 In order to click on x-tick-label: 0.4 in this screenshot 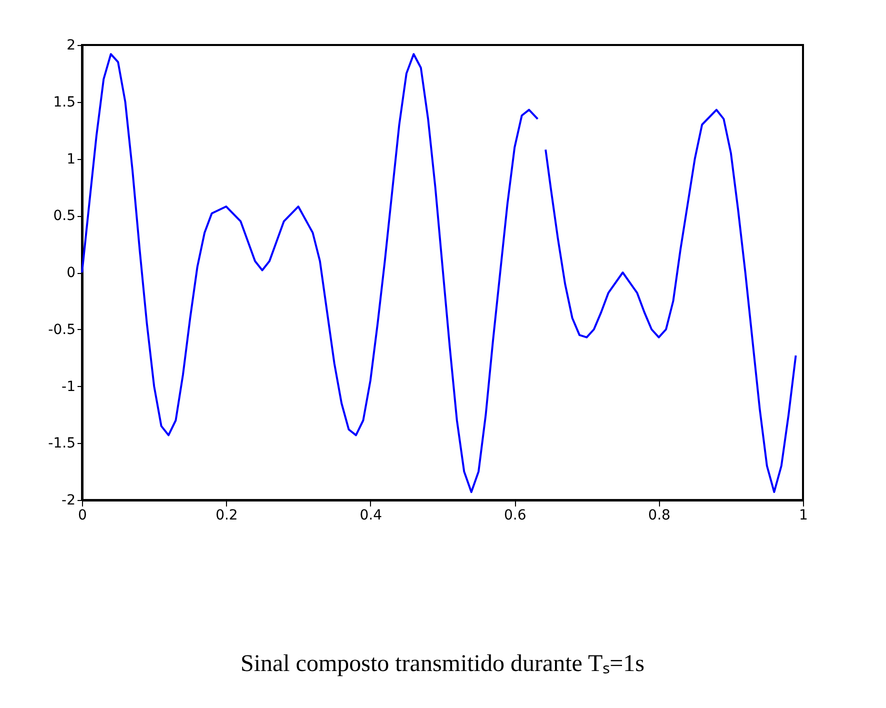, I will do `click(371, 516)`.